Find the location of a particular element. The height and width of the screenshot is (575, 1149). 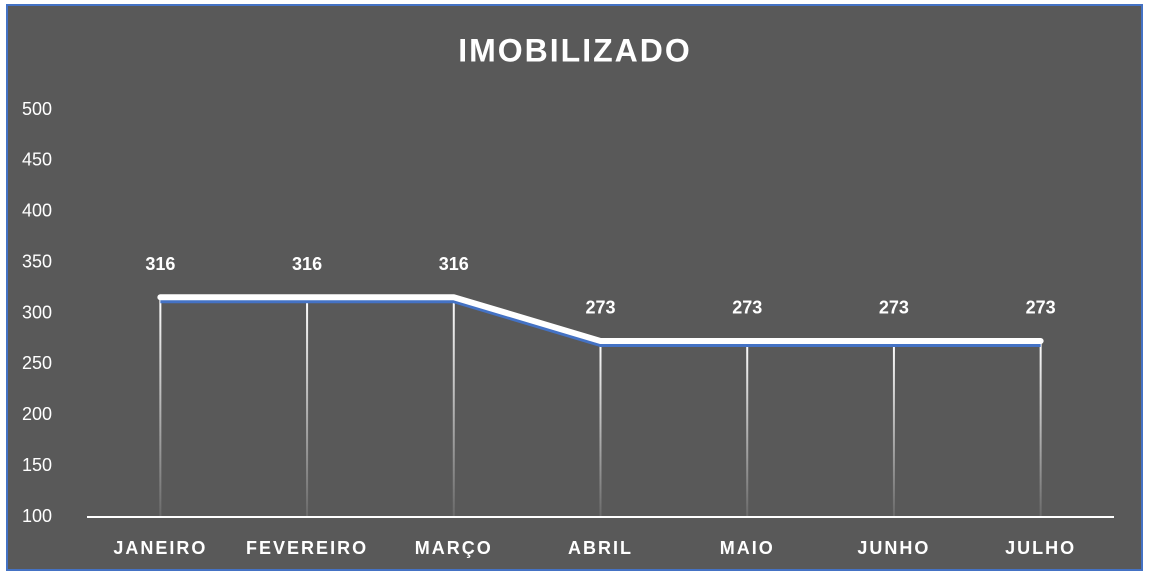

chart-title: IMOBILIZADO is located at coordinates (575, 50).